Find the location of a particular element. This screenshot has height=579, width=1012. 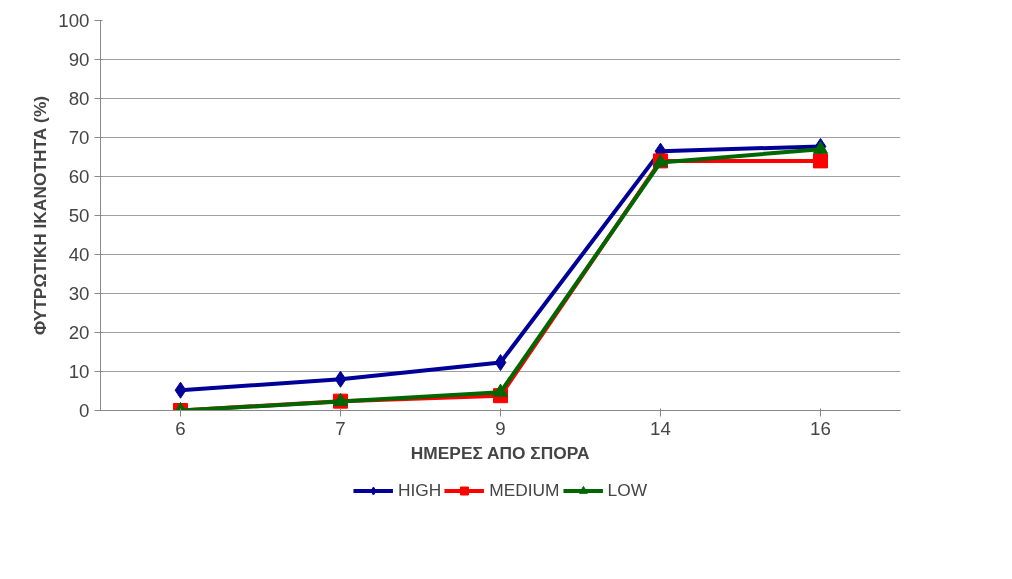

y-tick-label: 80 is located at coordinates (79, 98).